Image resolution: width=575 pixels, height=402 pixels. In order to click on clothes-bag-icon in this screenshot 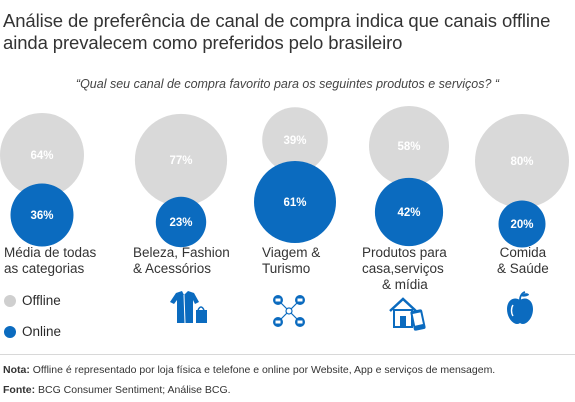, I will do `click(188, 307)`.